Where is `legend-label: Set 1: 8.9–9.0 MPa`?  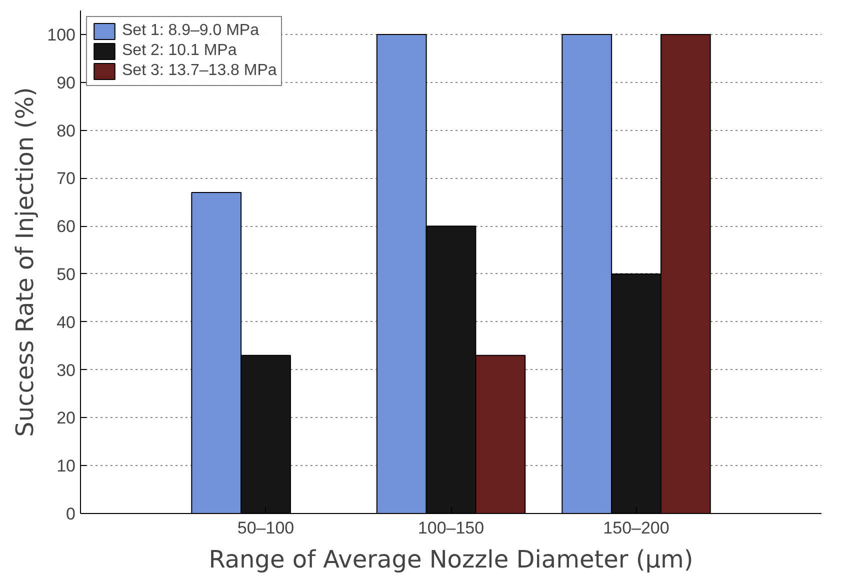
legend-label: Set 1: 8.9–9.0 MPa is located at coordinates (190, 31).